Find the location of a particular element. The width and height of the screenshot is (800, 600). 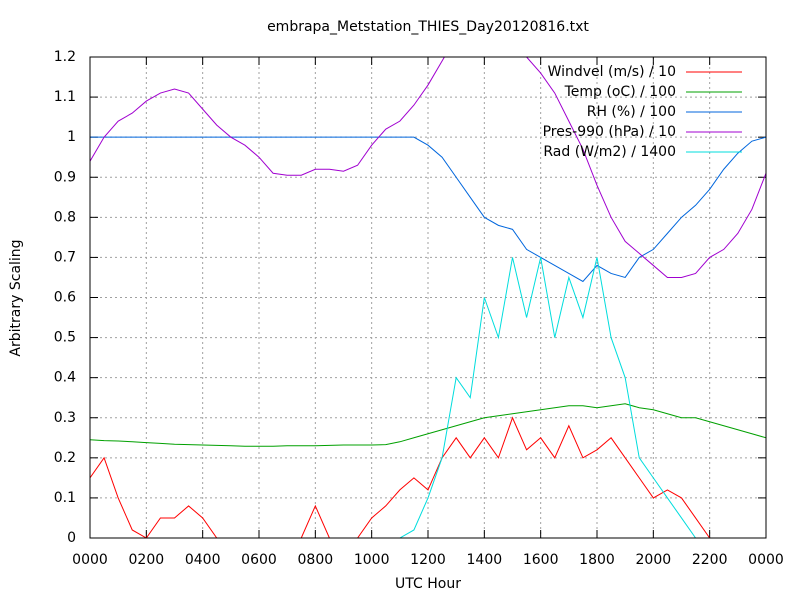

y-tick-label: 0.6 is located at coordinates (65, 298).